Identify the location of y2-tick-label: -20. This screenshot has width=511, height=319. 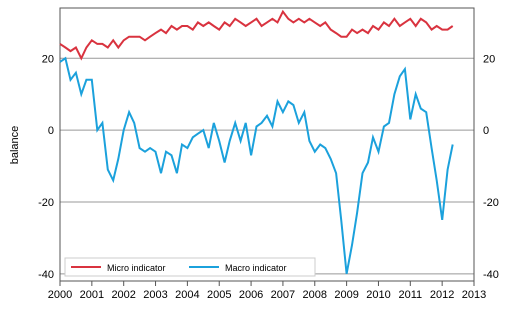
(491, 203).